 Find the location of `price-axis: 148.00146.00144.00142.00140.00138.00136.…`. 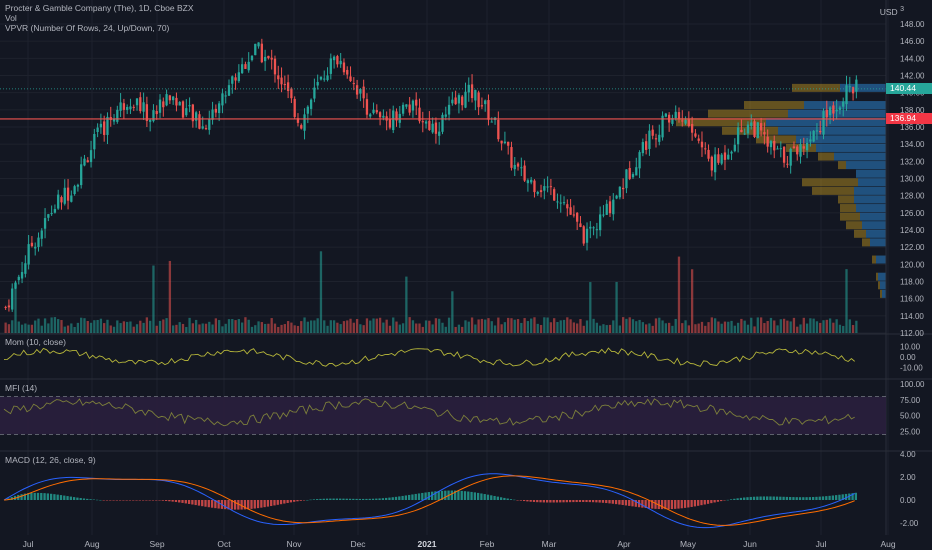

price-axis: 148.00146.00144.00142.00140.00138.00136.… is located at coordinates (912, 274).